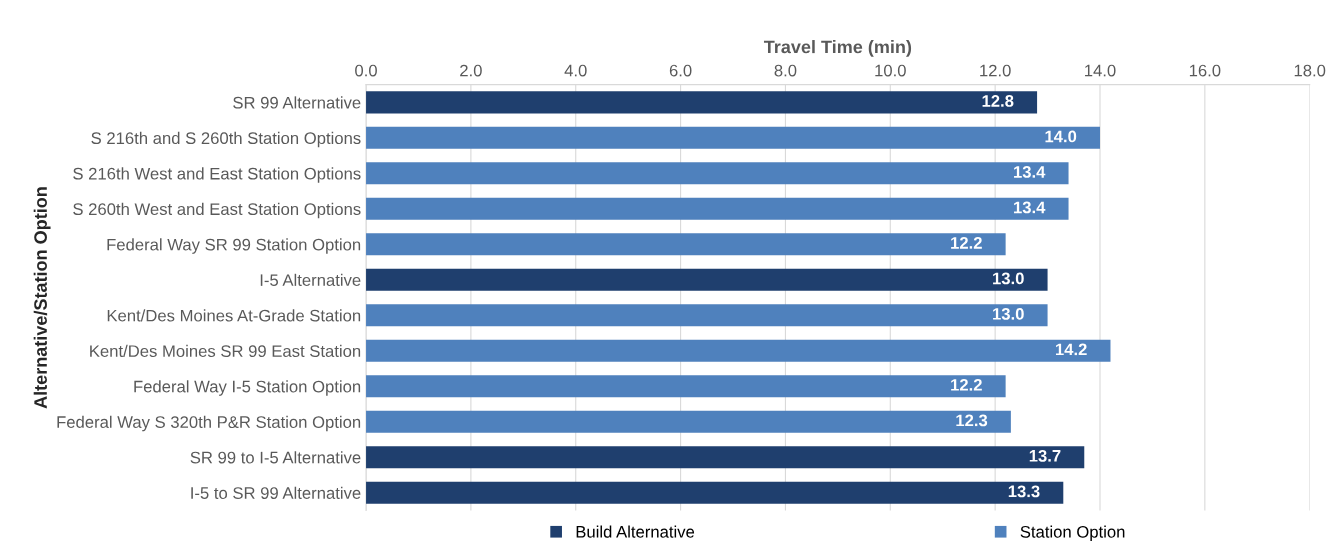 Image resolution: width=1331 pixels, height=546 pixels. Describe the element at coordinates (234, 246) in the screenshot. I see `y-tick-label: Federal Way SR 99 Station Option` at that location.